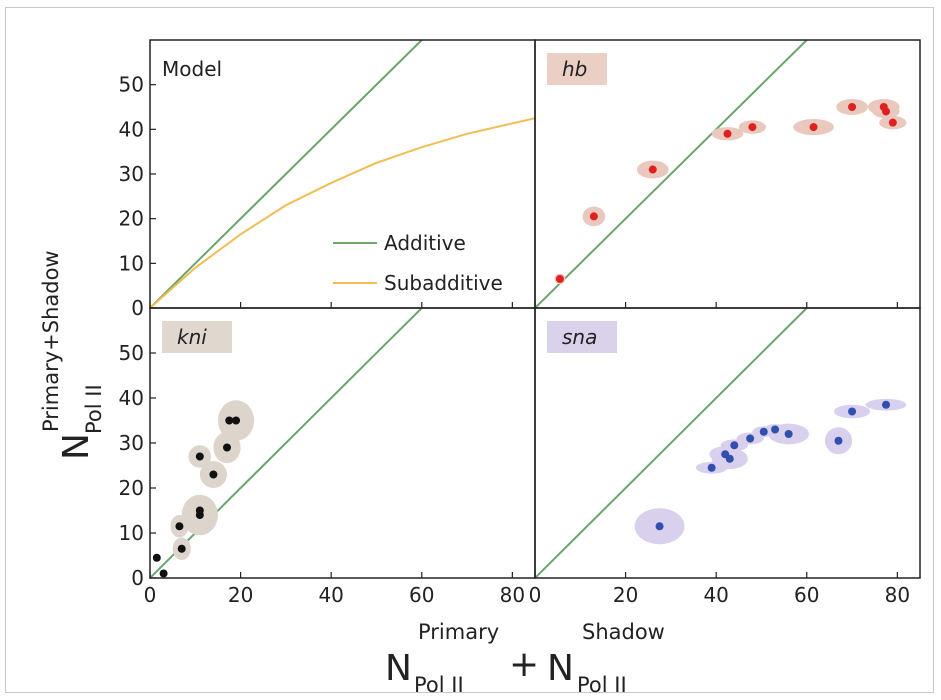 This screenshot has height=700, width=941. Describe the element at coordinates (439, 685) in the screenshot. I see `x-label-sub-1: Pol II` at that location.